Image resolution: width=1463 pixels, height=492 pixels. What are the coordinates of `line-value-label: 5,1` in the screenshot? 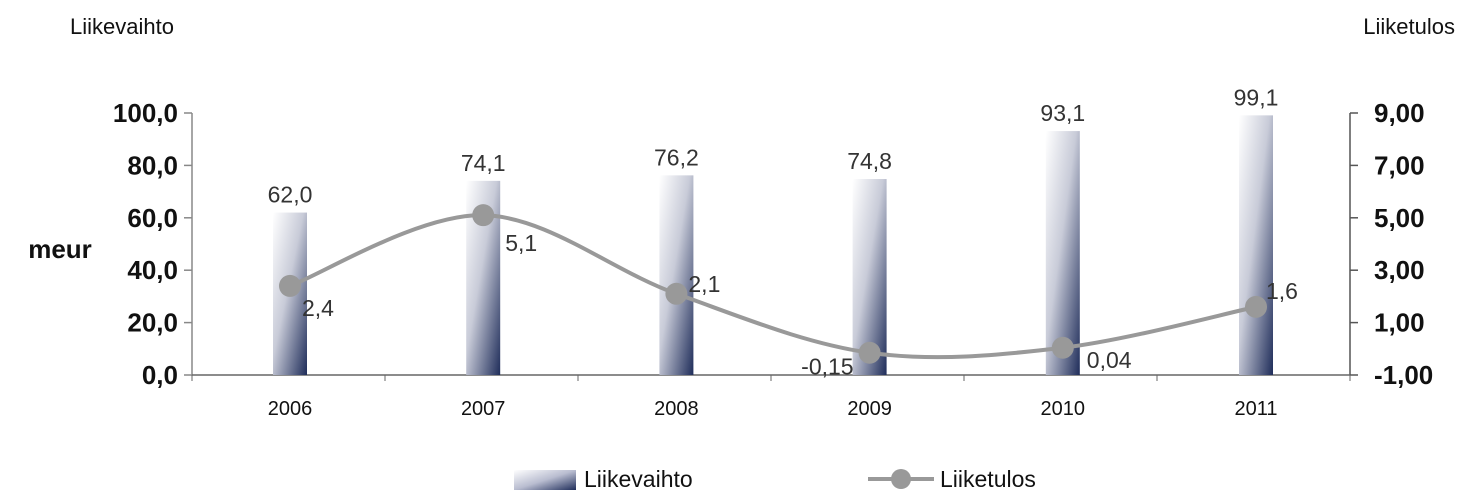 It's located at (521, 243).